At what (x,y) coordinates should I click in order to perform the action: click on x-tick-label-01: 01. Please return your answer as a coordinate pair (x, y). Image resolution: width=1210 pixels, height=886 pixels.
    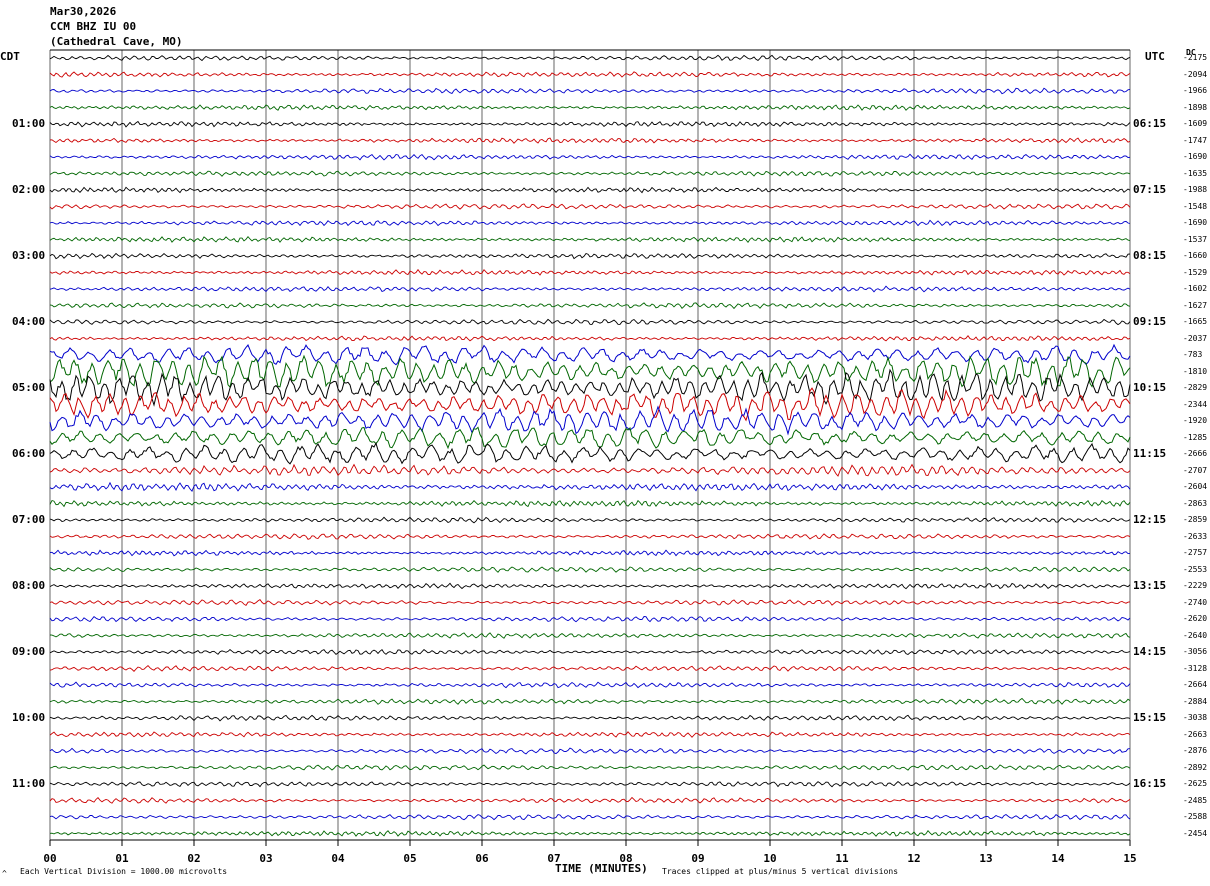
    Looking at the image, I should click on (122, 858).